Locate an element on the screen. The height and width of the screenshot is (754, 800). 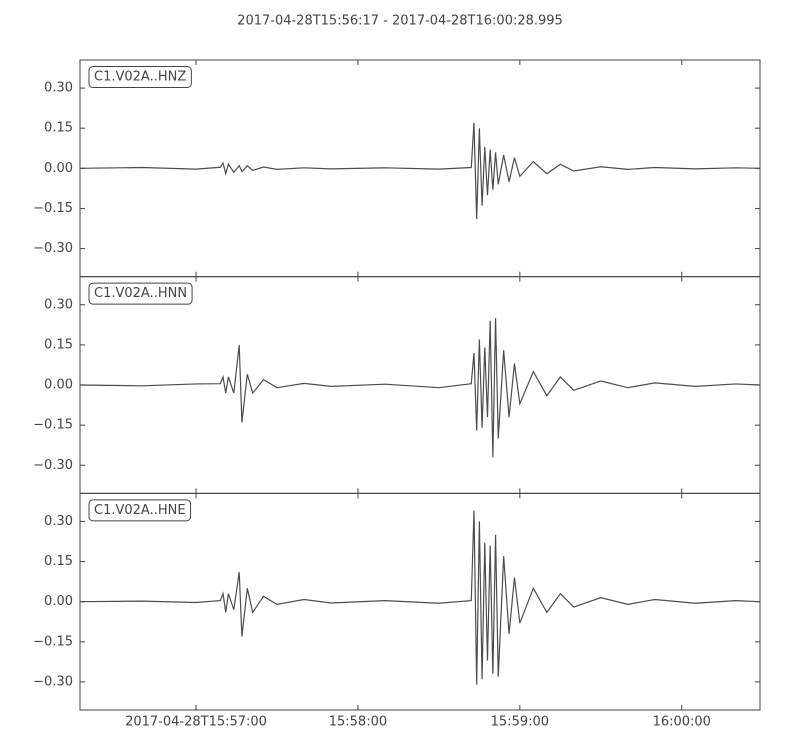
trace-label: C1.V02A..HNN is located at coordinates (140, 293).